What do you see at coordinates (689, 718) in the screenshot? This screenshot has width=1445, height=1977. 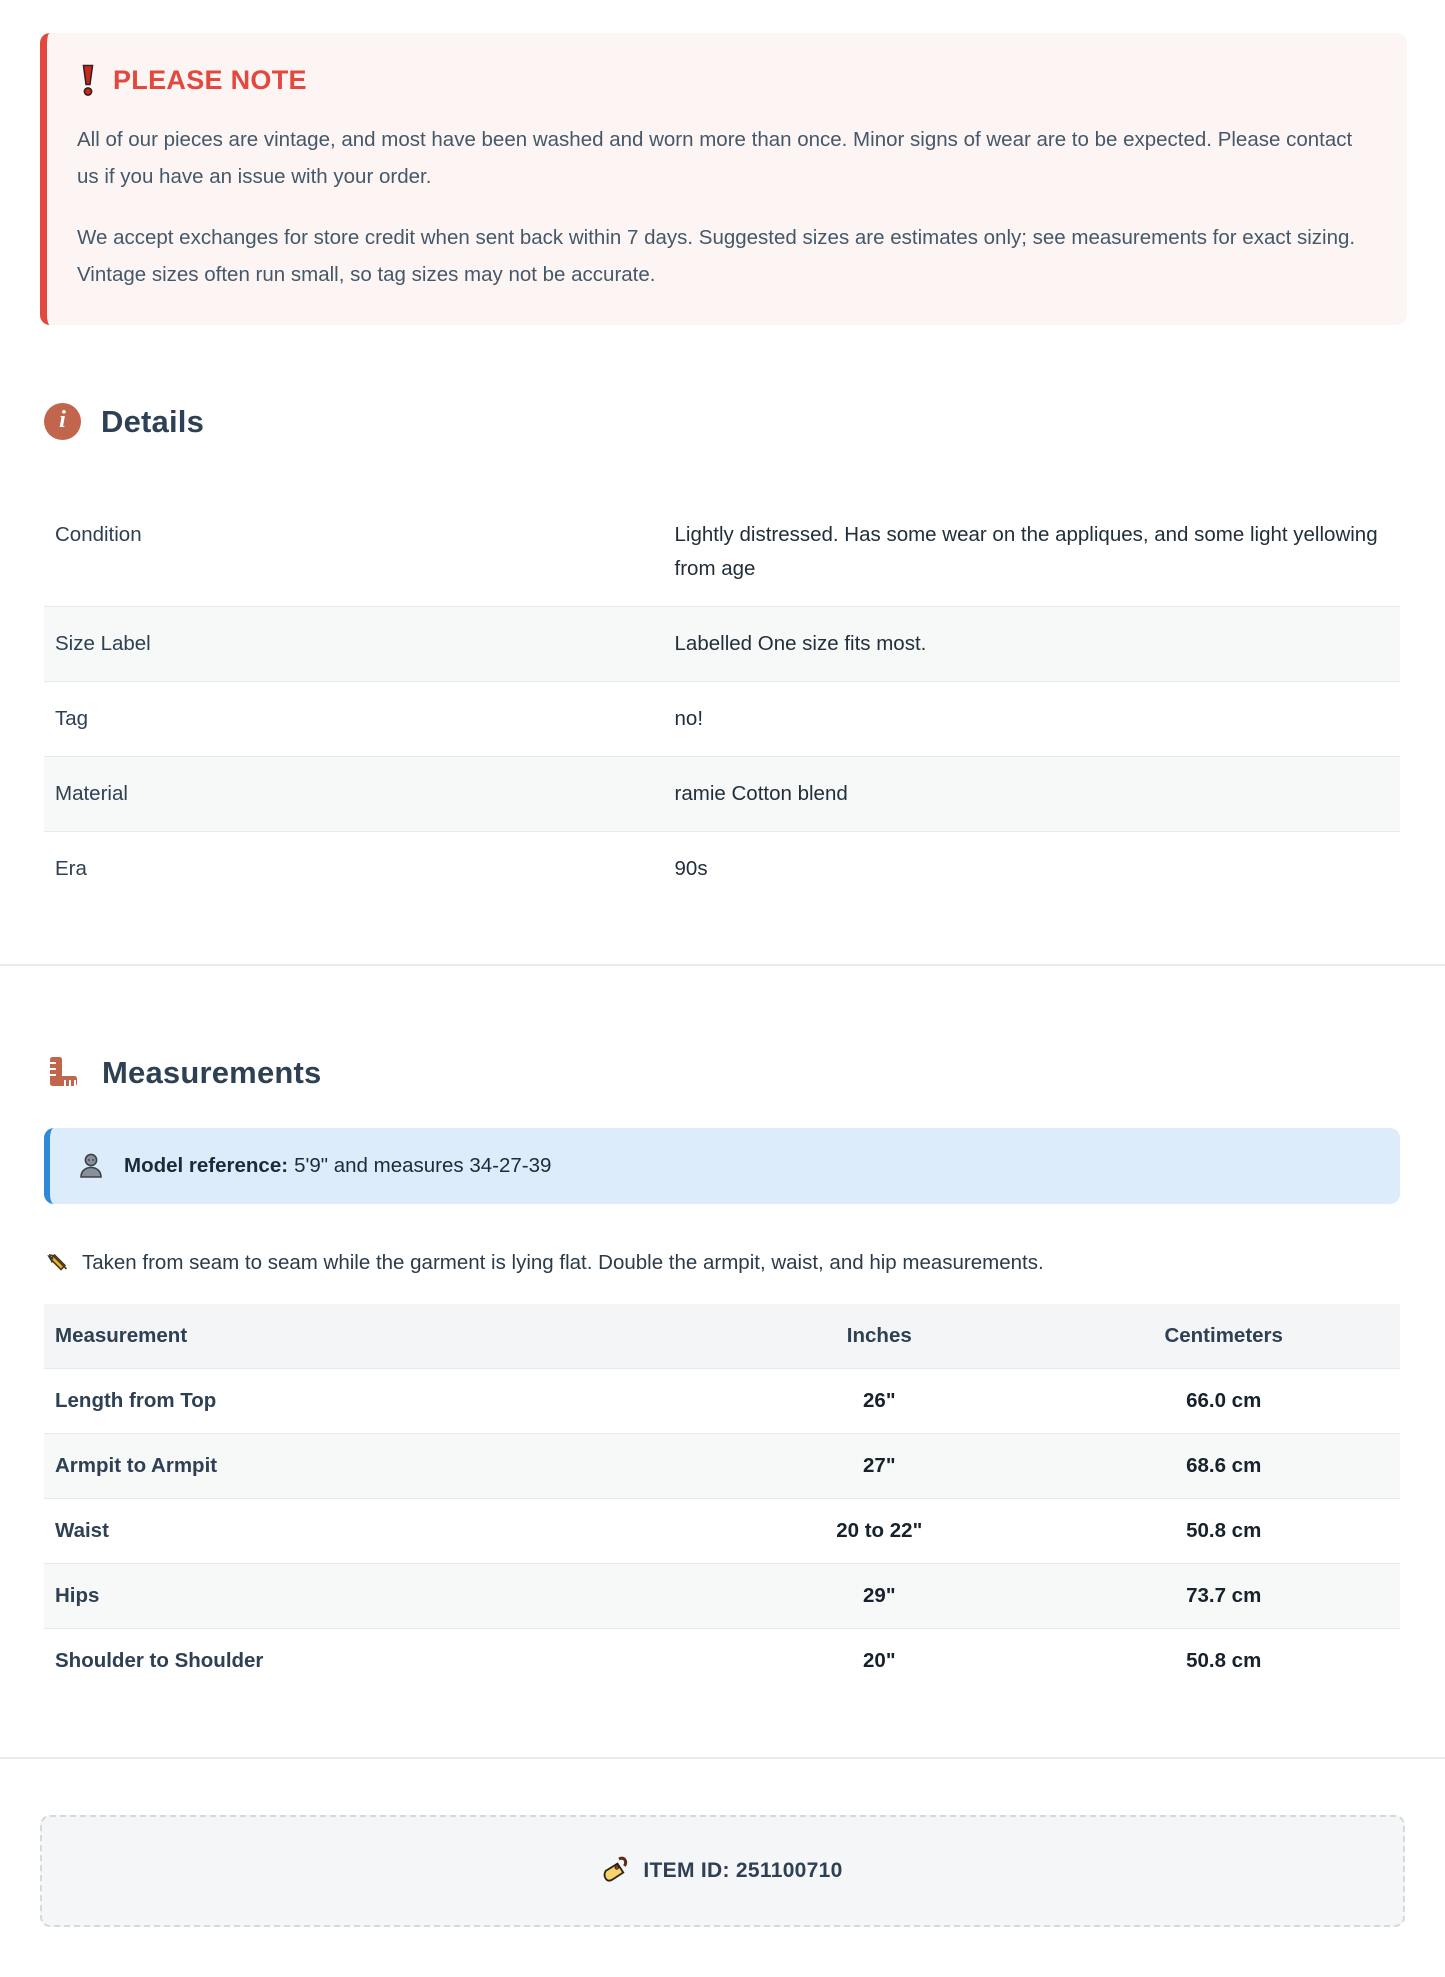 I see `detail-value: no!` at bounding box center [689, 718].